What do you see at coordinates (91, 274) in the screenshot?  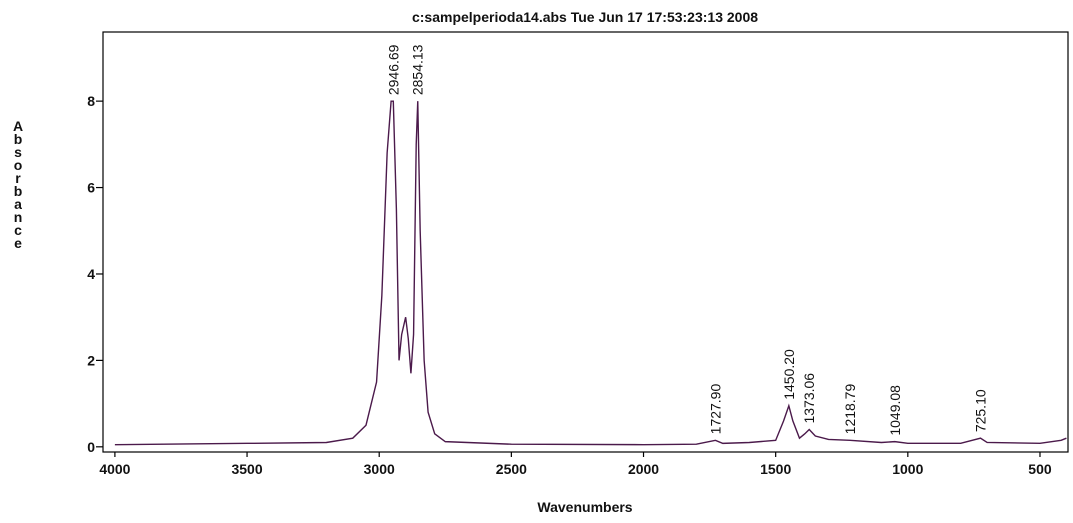 I see `y-tick-label: 4` at bounding box center [91, 274].